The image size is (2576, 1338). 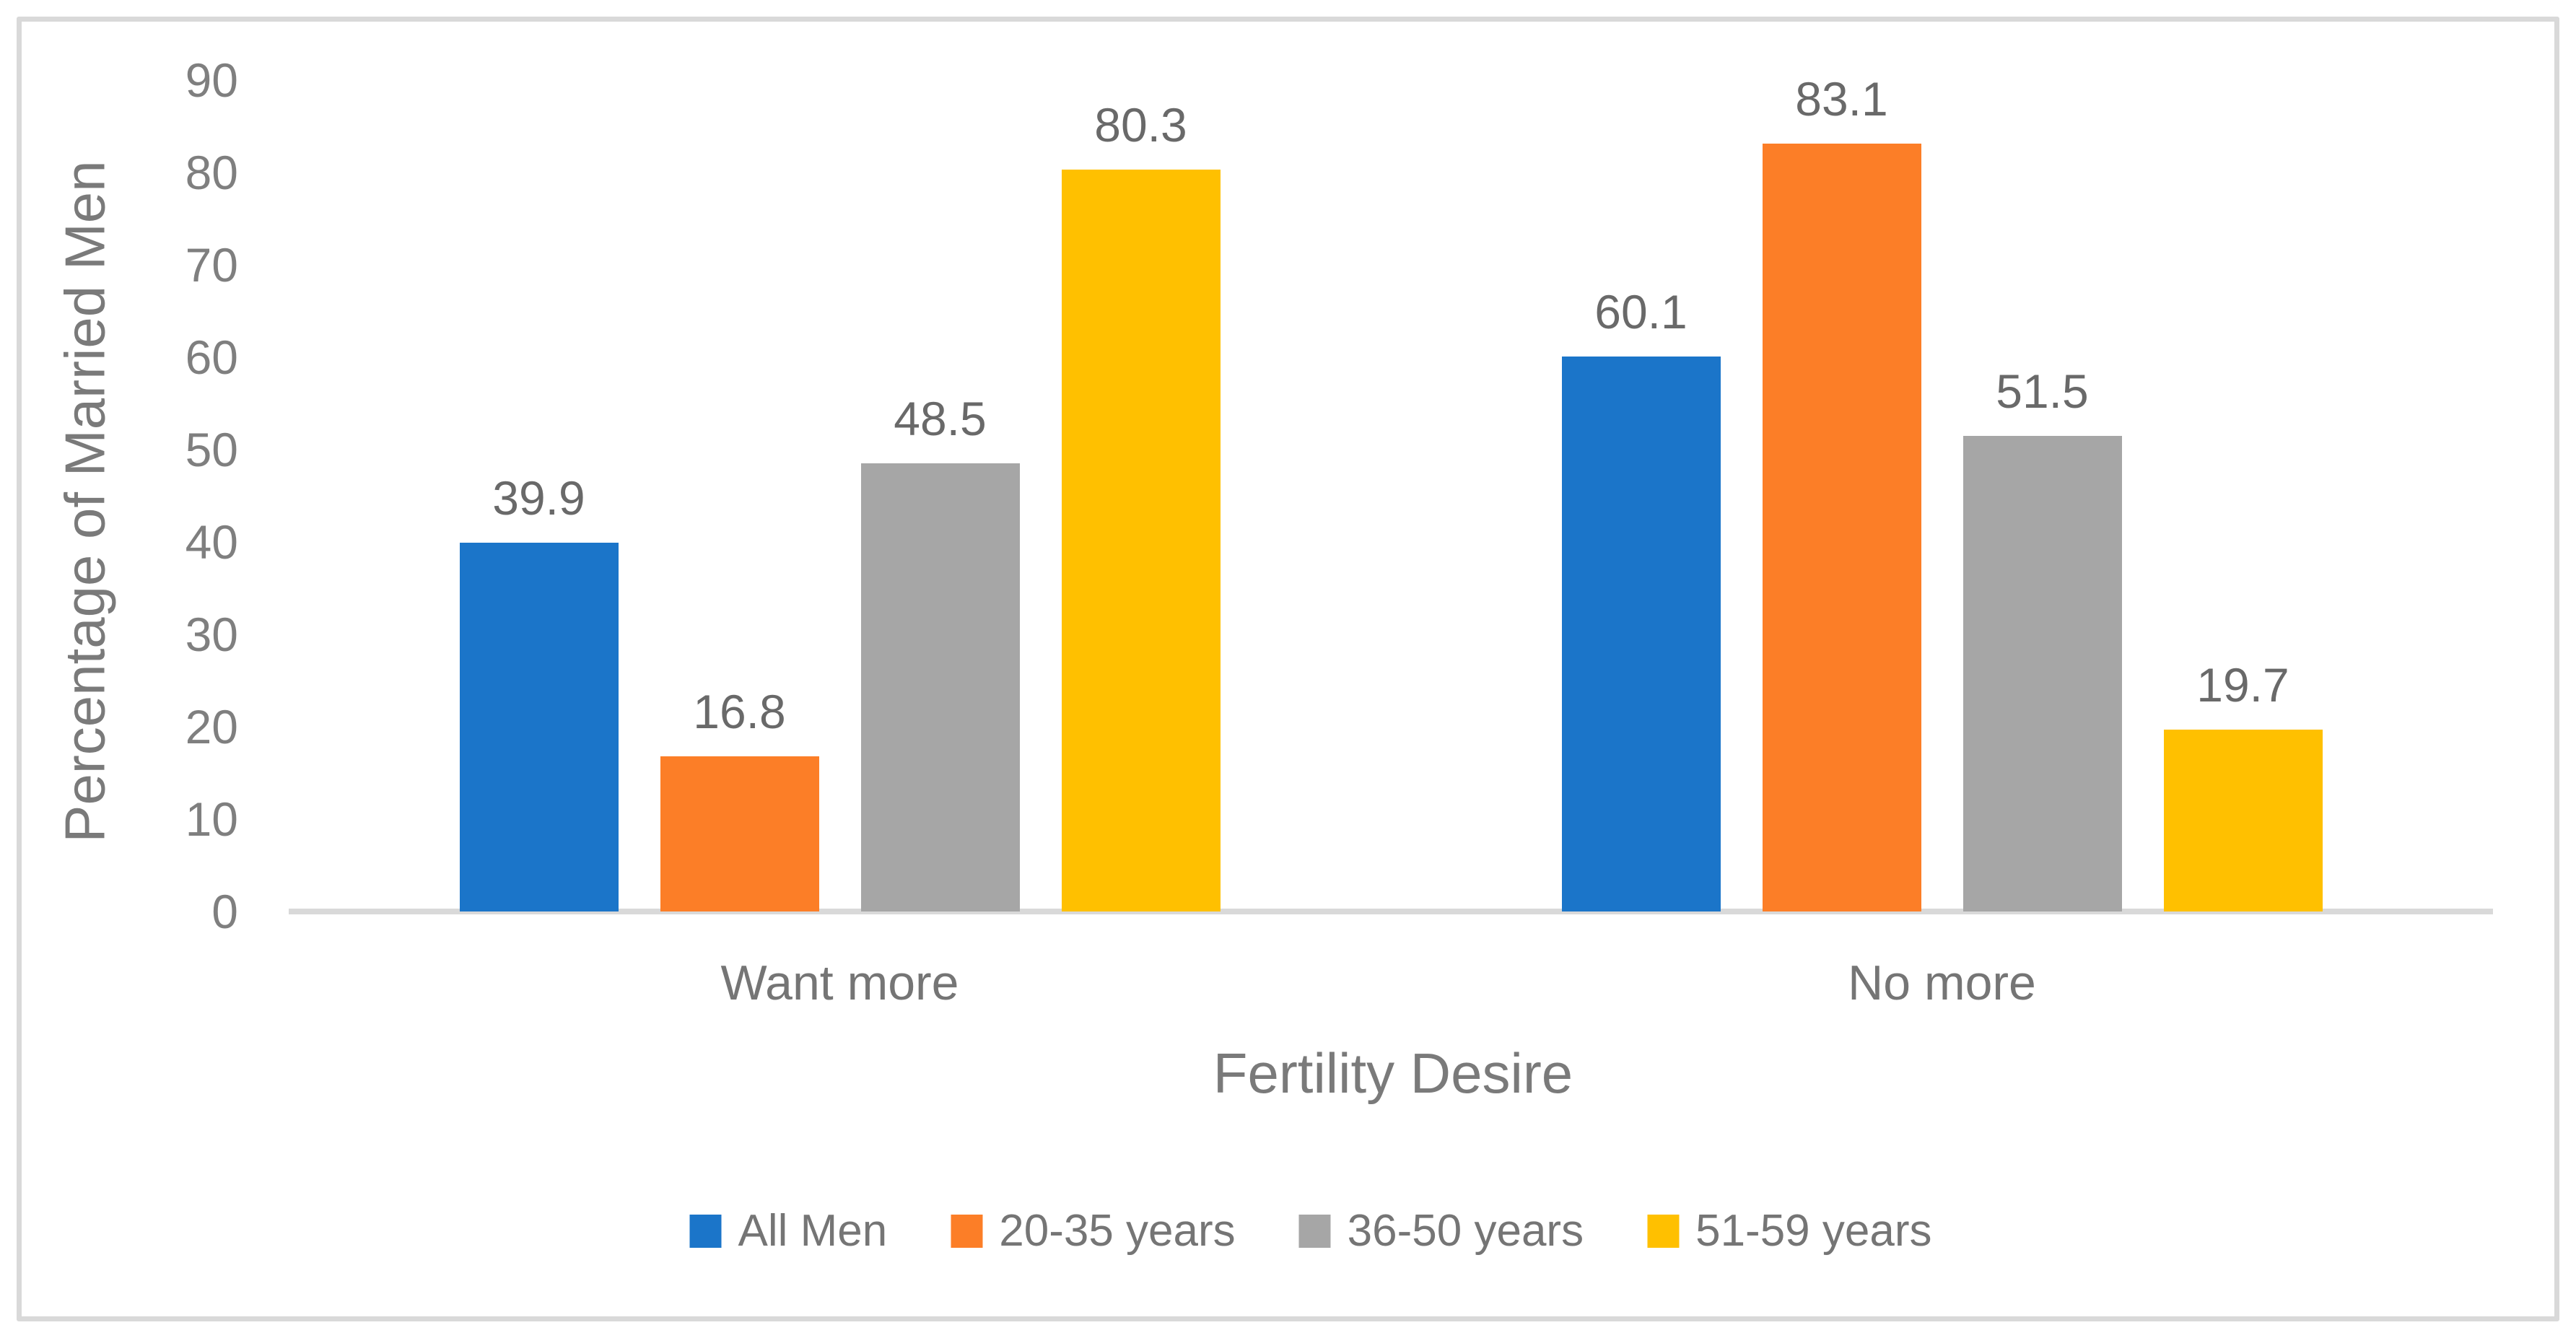 I want to click on legend-item-20-35-years: 20-35 years, so click(x=1093, y=1231).